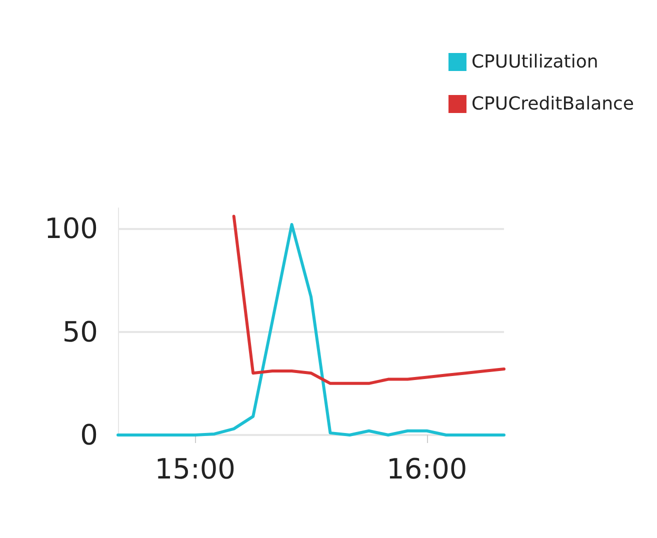 Image resolution: width=657 pixels, height=538 pixels. I want to click on x-tick-label: 15:00, so click(195, 469).